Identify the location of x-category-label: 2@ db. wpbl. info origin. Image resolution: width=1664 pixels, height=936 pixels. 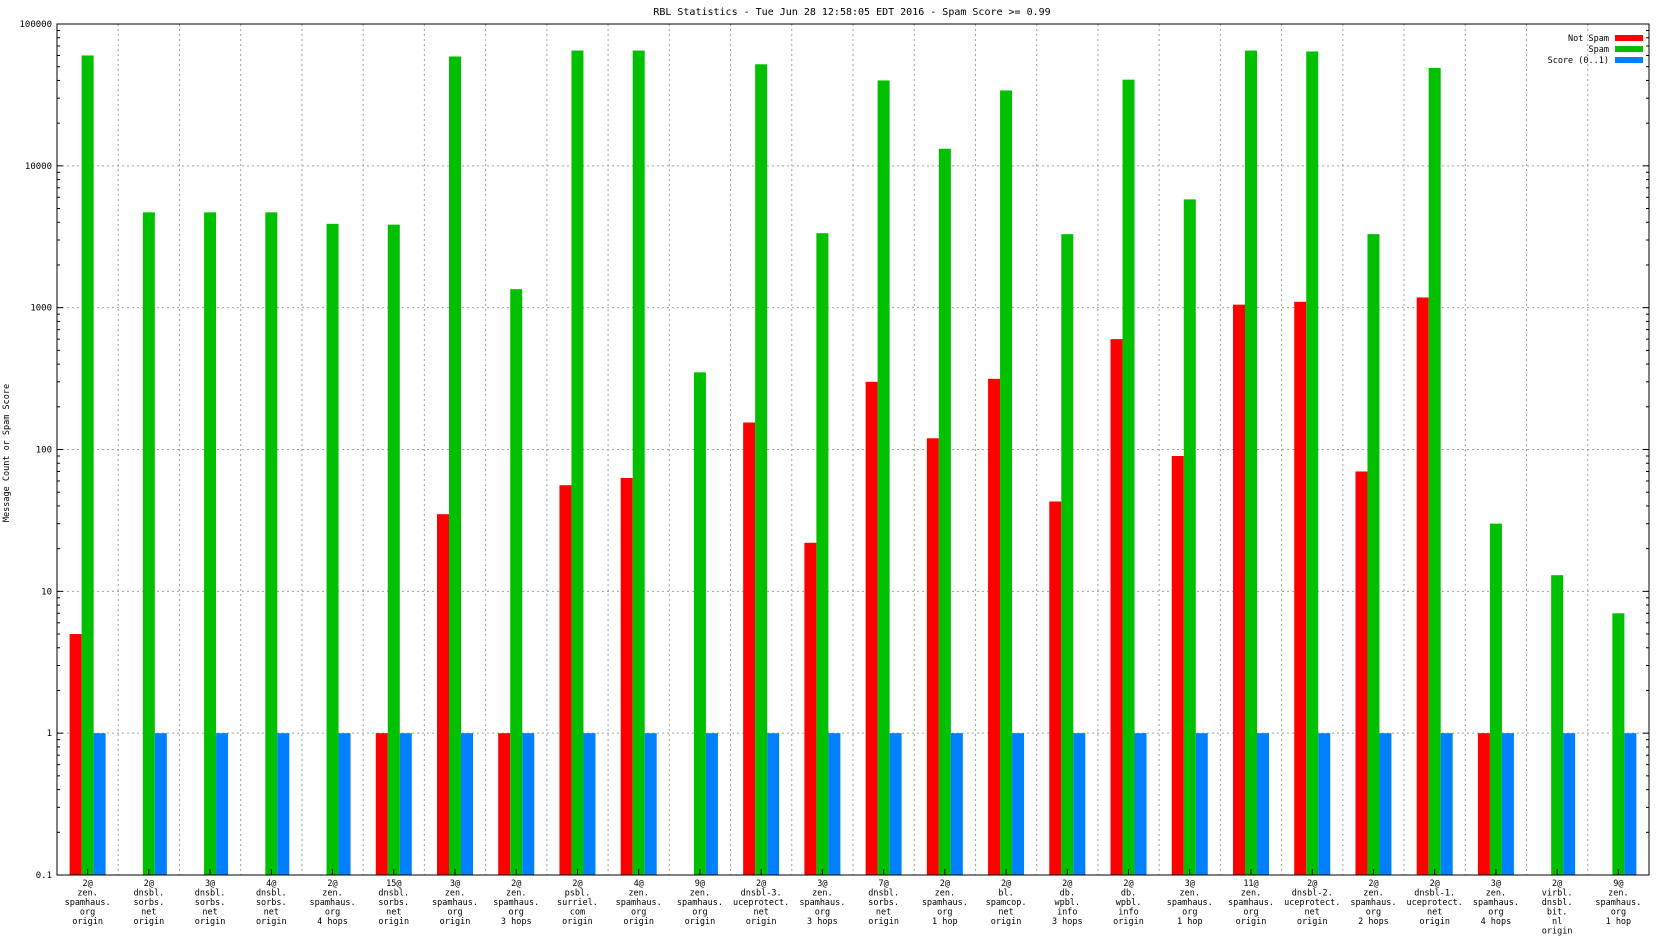
(1128, 903).